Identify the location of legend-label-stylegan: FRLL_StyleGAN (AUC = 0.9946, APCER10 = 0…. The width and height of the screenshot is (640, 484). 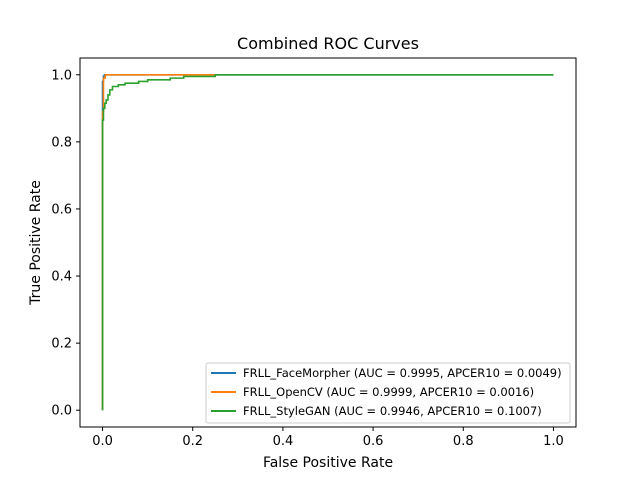
(392, 411).